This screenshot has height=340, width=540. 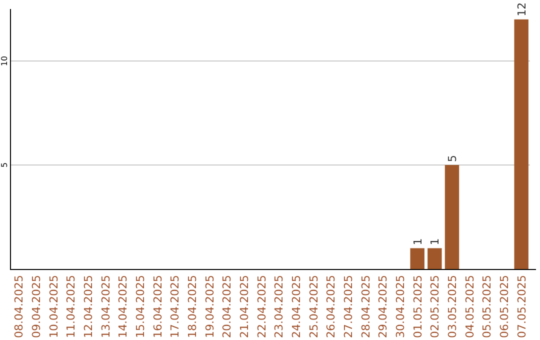 I want to click on y-tick-label: 10, so click(x=4, y=61).